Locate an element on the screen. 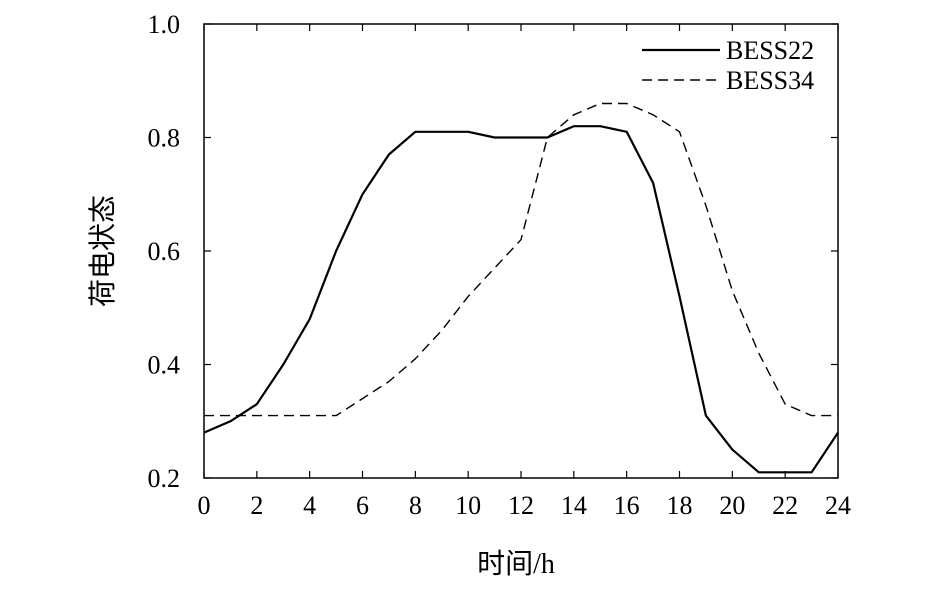  x-tick-label: 24 is located at coordinates (838, 505).